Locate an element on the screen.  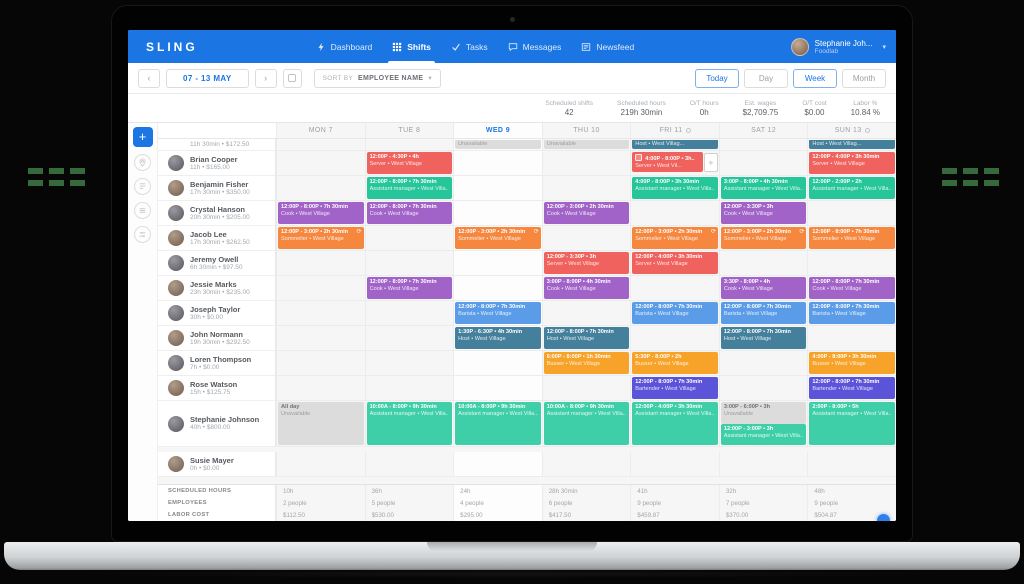
shift-chip: All day Unavailable is located at coordinates (321, 423).